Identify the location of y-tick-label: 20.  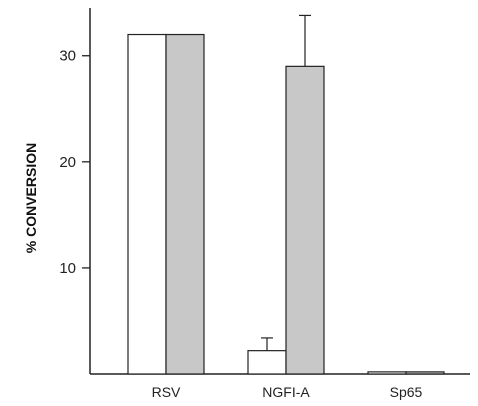
(67, 162).